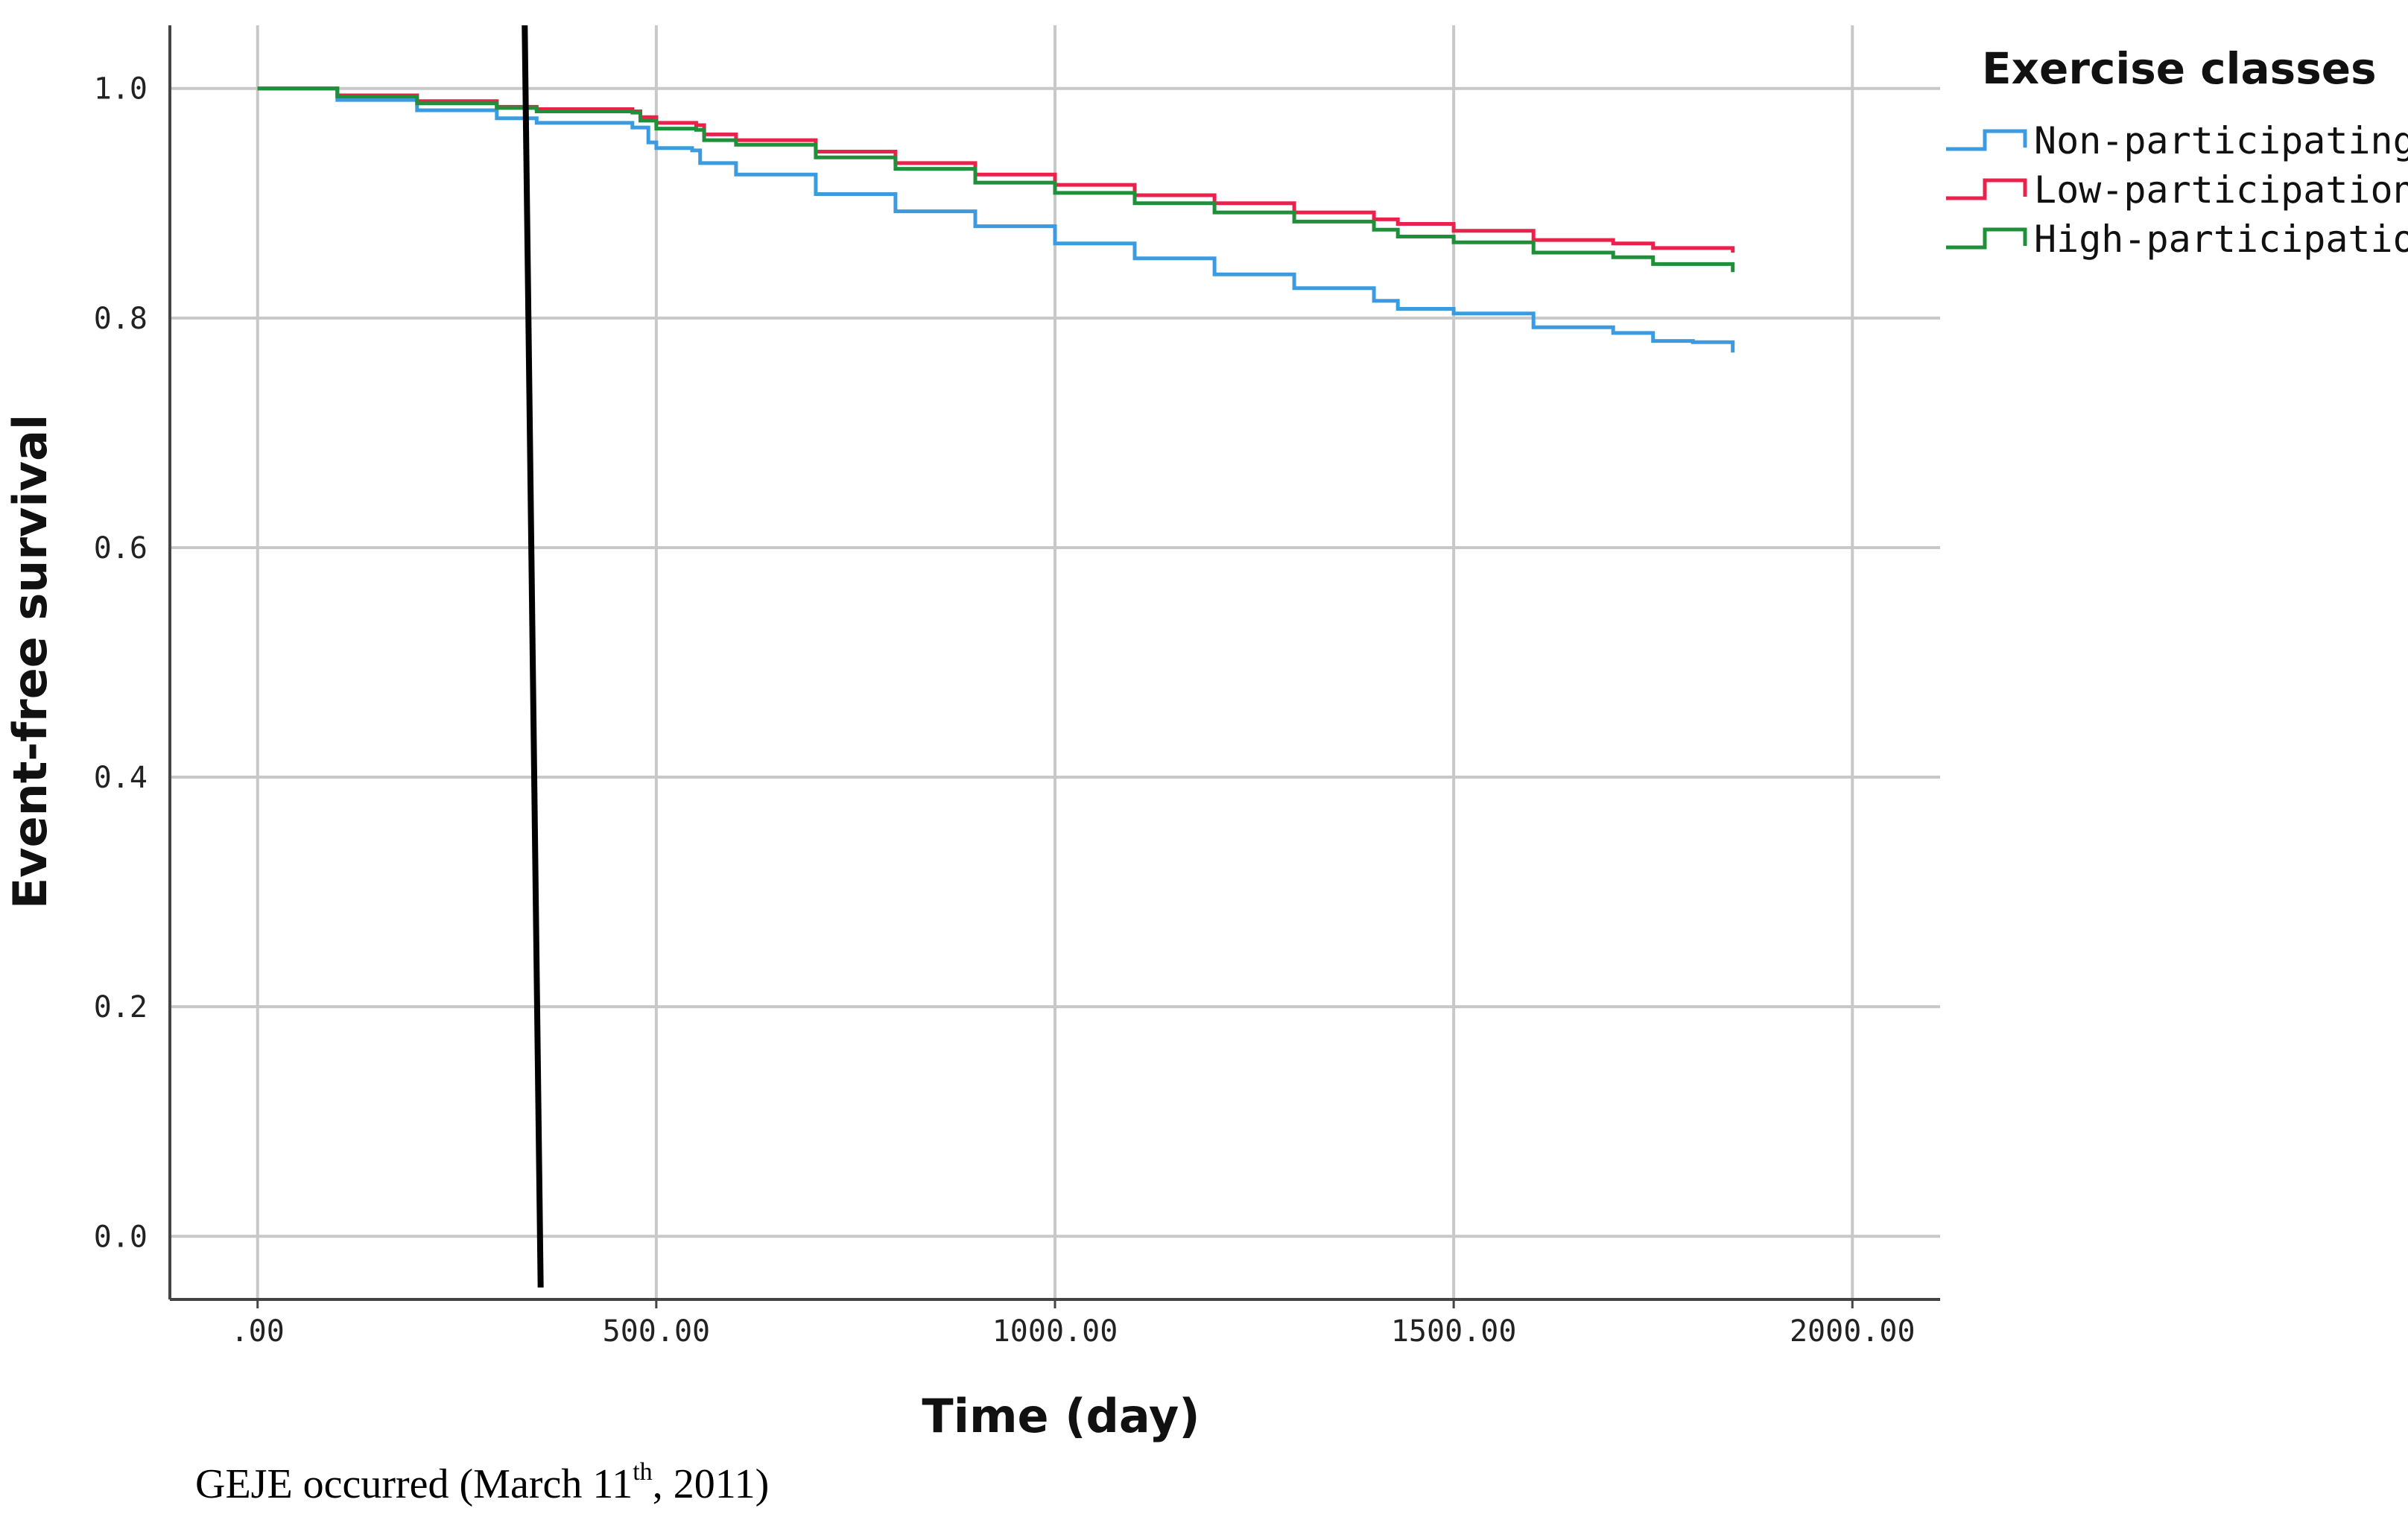 This screenshot has width=2408, height=1517. I want to click on y-tick-label: 0.8, so click(121, 319).